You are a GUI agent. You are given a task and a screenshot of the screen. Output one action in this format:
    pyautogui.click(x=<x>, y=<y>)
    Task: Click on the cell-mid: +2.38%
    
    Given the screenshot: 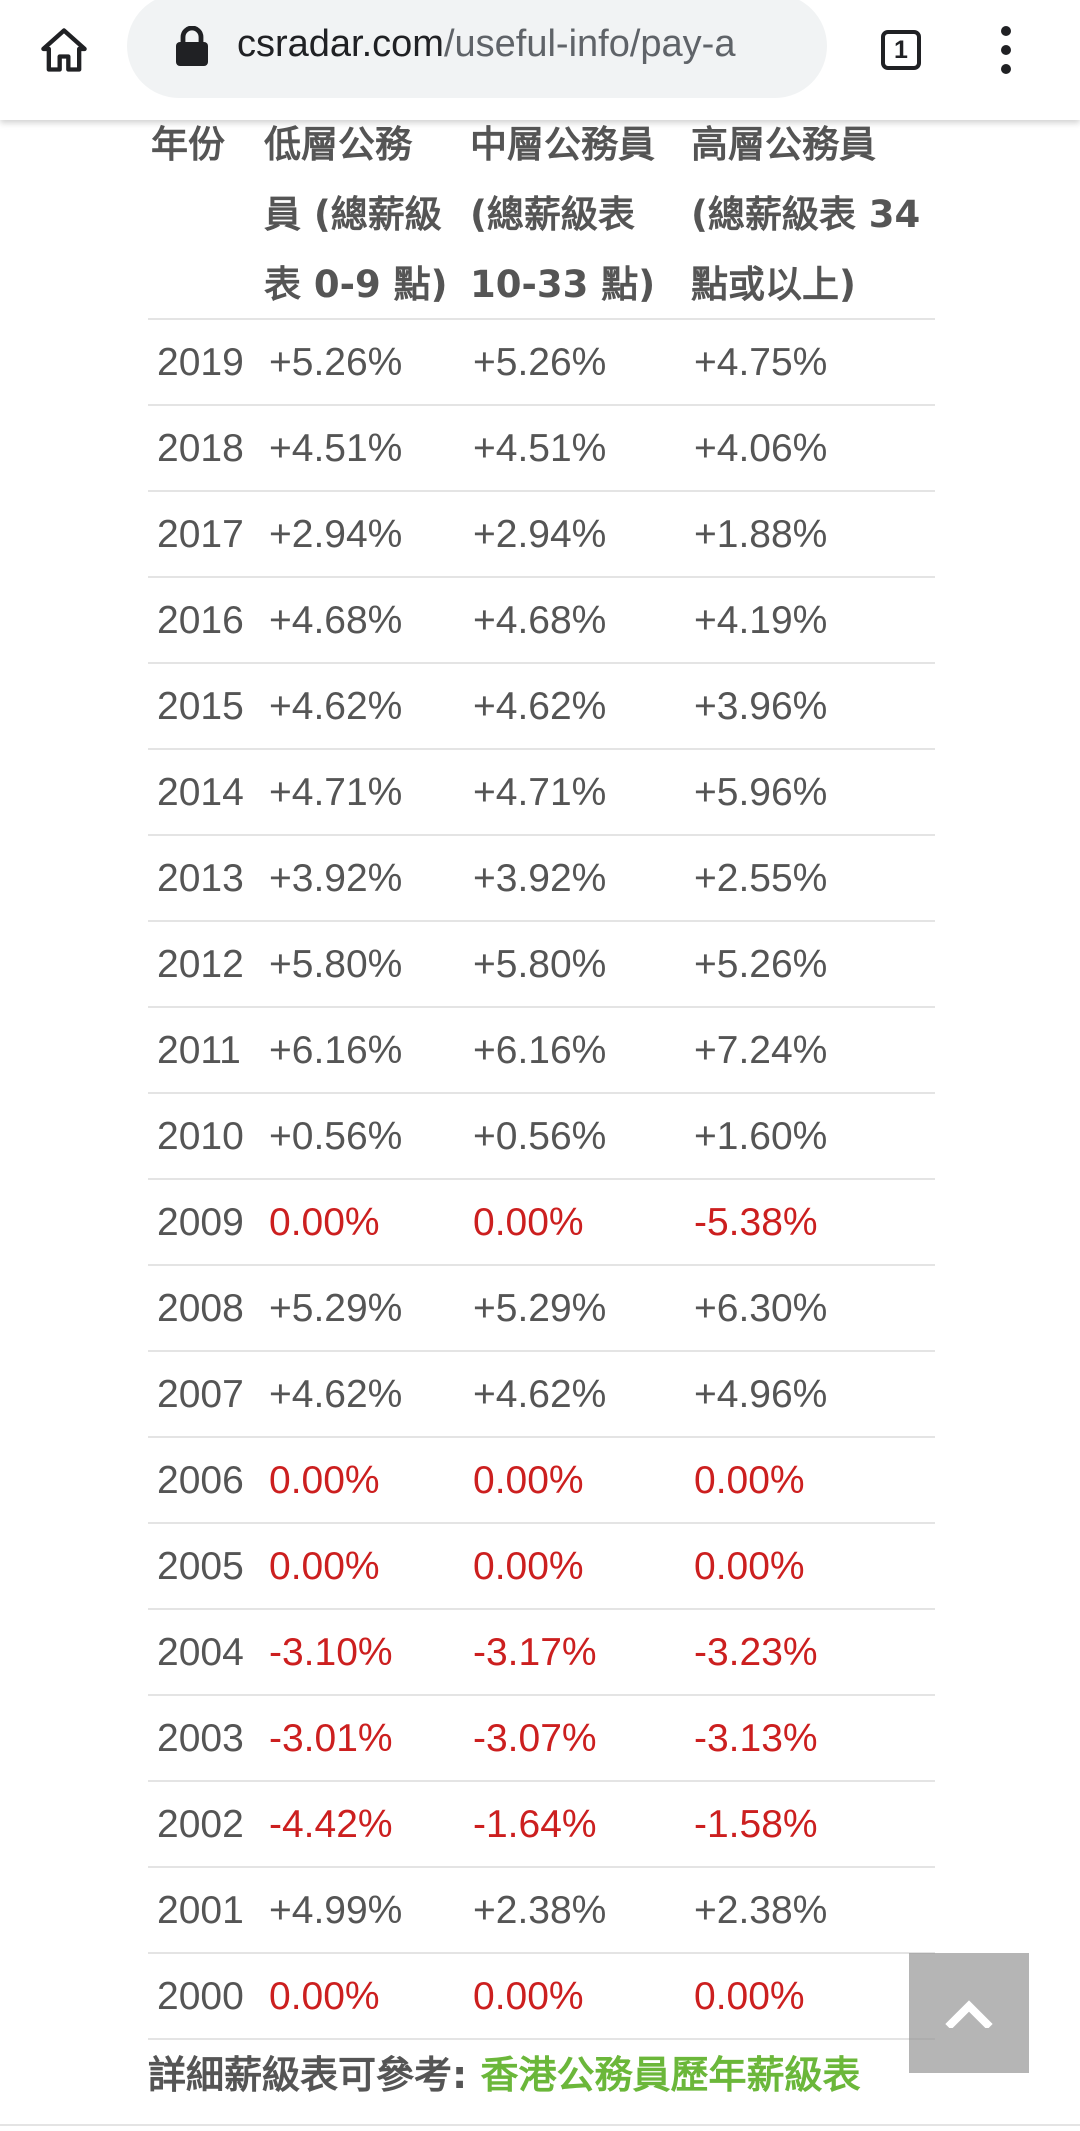 What is the action you would take?
    pyautogui.click(x=540, y=1910)
    